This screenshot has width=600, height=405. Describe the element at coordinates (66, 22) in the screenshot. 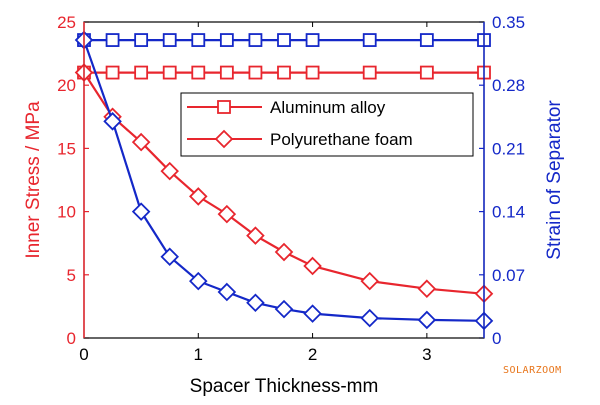

I see `left-tick-label: 25` at that location.